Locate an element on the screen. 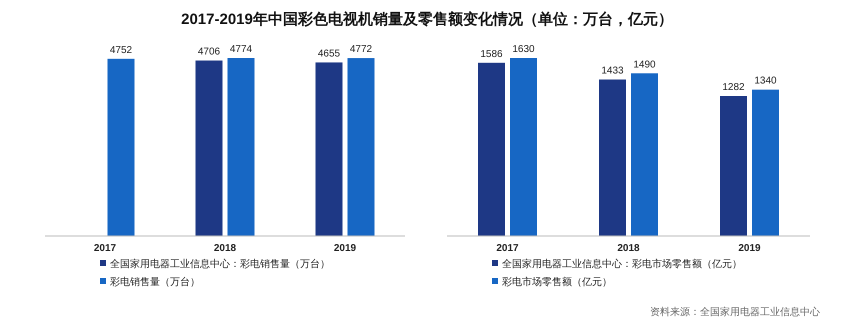 Image resolution: width=854 pixels, height=336 pixels. data-label: 4706 is located at coordinates (209, 52).